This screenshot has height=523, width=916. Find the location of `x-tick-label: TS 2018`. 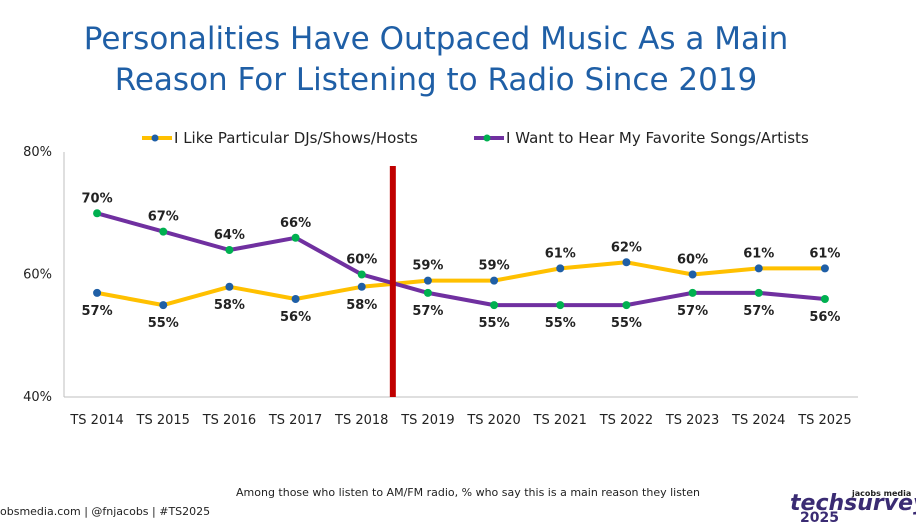

x-tick-label: TS 2018 is located at coordinates (361, 420).